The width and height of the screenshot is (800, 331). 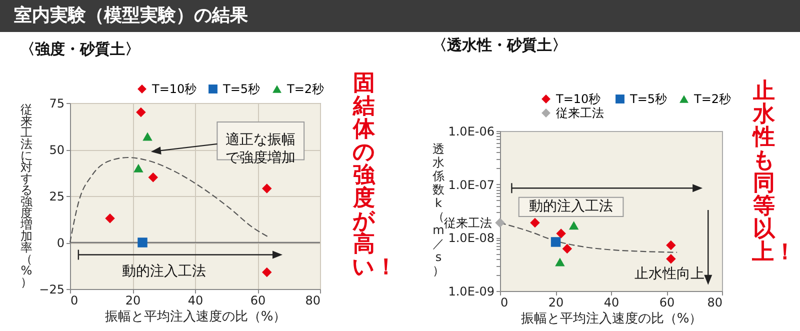 What do you see at coordinates (56, 103) in the screenshot?
I see `y-tick-label: 75` at bounding box center [56, 103].